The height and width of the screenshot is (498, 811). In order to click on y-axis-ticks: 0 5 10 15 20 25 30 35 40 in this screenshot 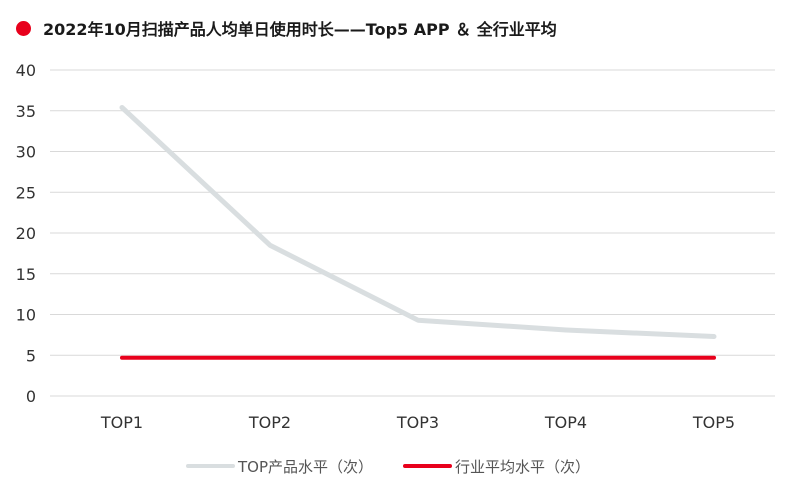, I will do `click(26, 233)`.